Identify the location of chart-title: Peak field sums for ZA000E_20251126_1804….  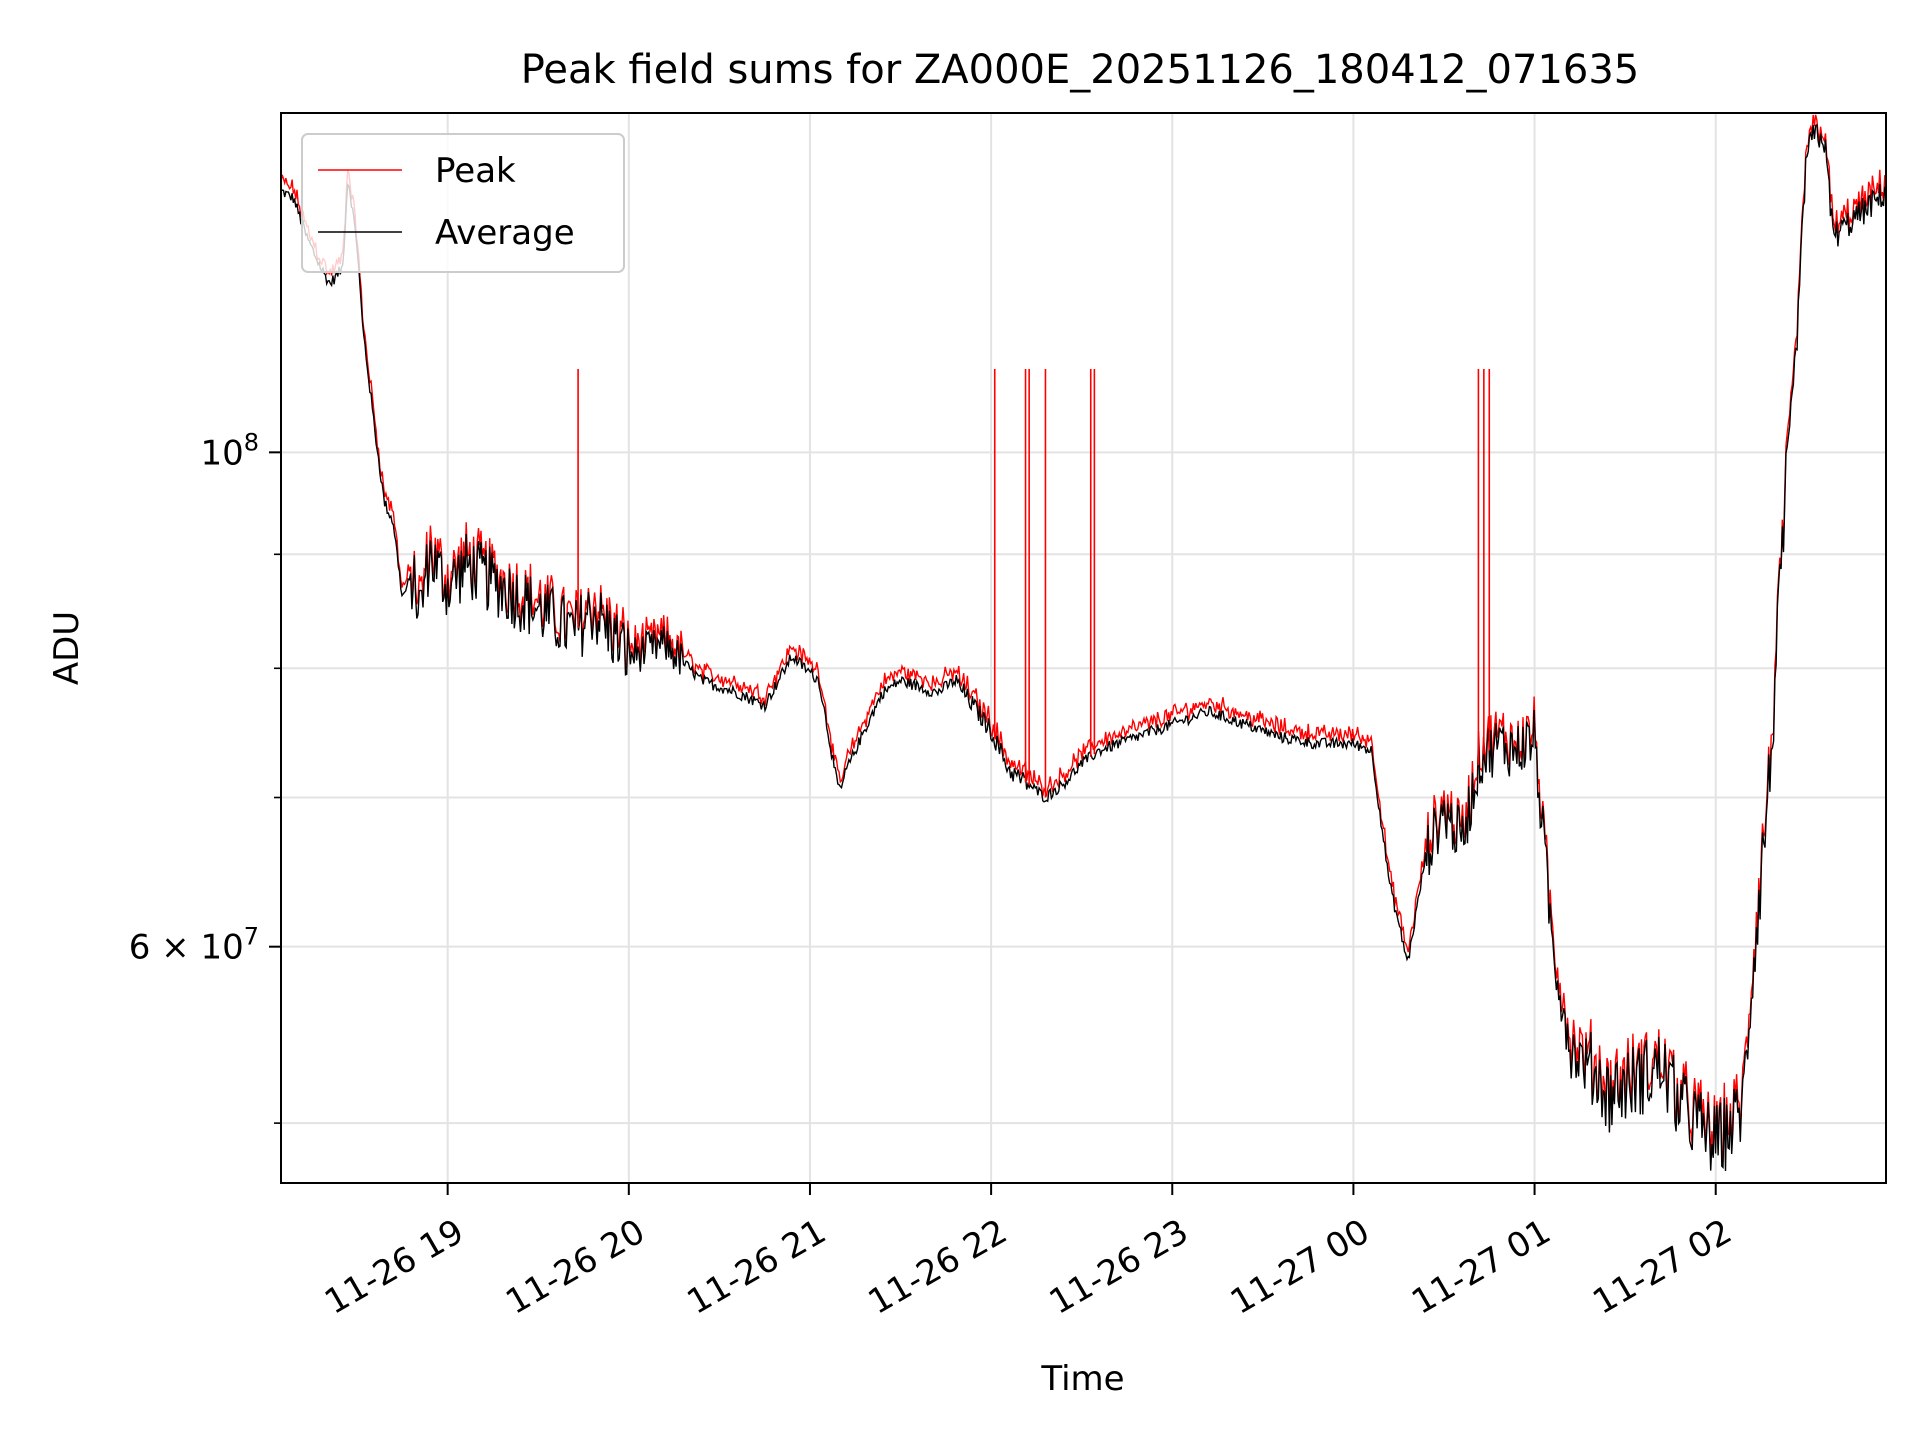
(1080, 70).